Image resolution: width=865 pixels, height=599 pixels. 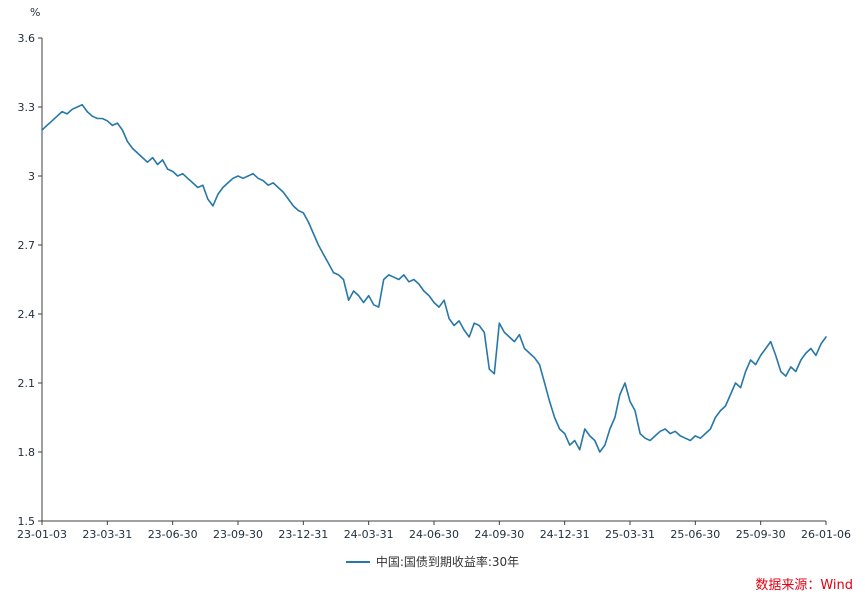 I want to click on y-tick-label: 2.7, so click(x=27, y=245).